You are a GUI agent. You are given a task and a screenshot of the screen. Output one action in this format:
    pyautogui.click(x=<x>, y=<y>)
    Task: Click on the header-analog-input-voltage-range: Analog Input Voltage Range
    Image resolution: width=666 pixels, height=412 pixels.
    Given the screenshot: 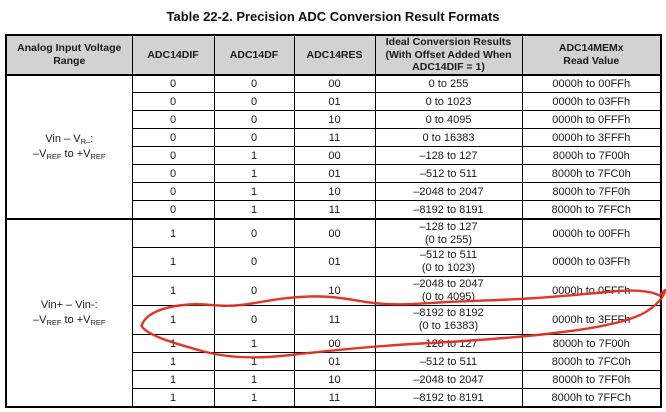 What is the action you would take?
    pyautogui.click(x=69, y=55)
    